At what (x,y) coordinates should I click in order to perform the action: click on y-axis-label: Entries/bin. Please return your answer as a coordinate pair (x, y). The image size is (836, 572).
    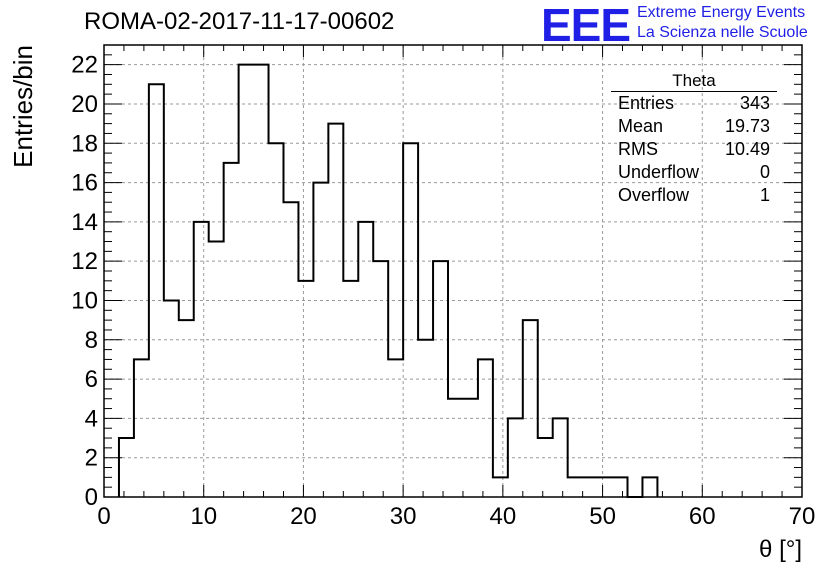
    Looking at the image, I should click on (23, 106).